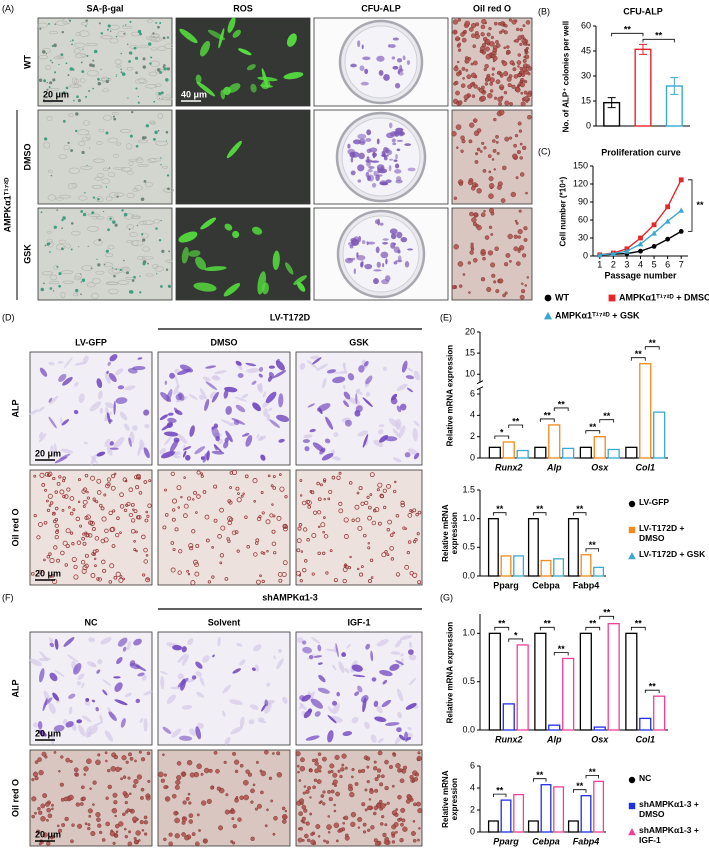 This screenshot has width=709, height=848. Describe the element at coordinates (470, 374) in the screenshot. I see `y-tick-label: 10` at that location.